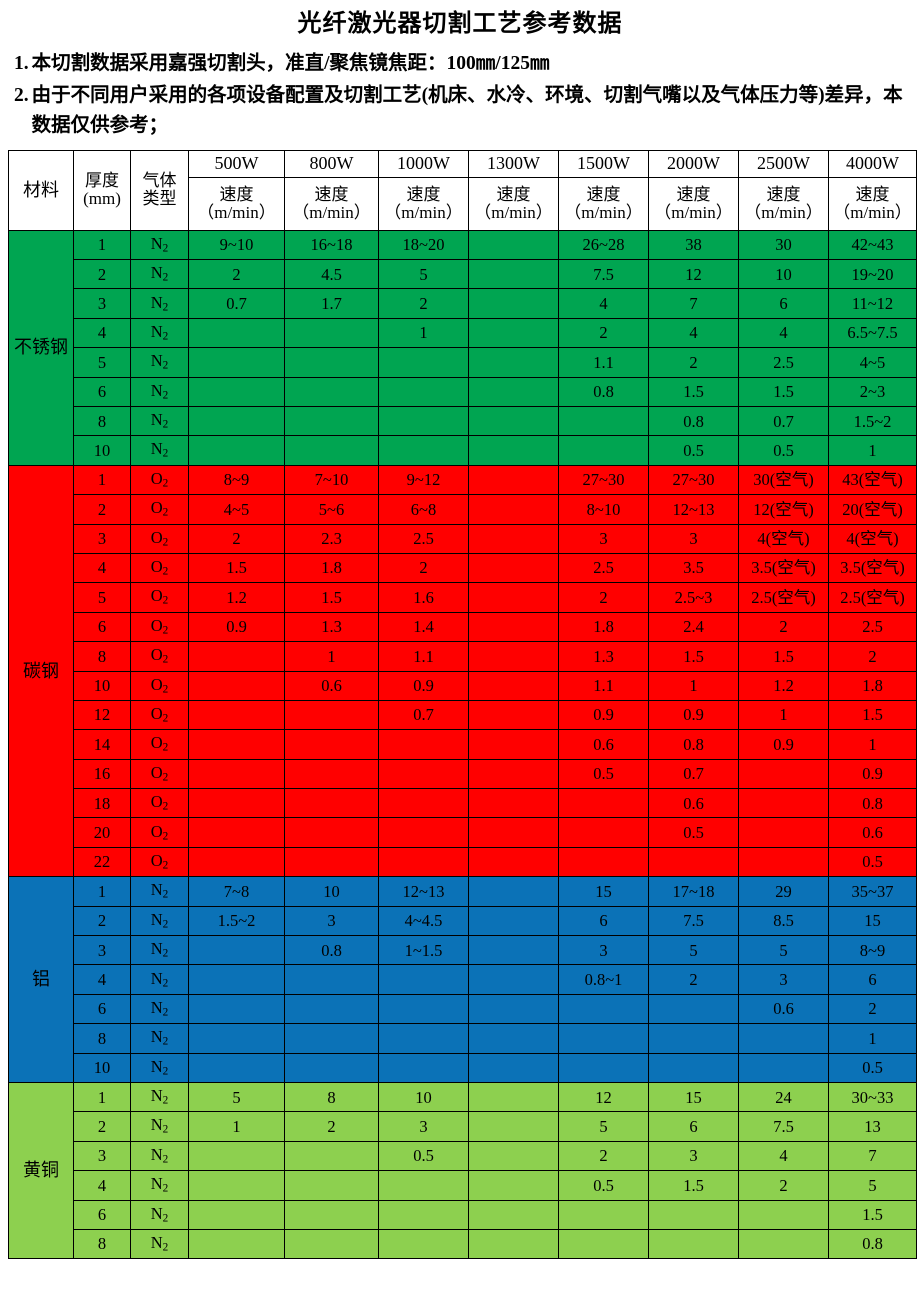 This screenshot has width=920, height=1300. What do you see at coordinates (423, 163) in the screenshot?
I see `header-power-1000w: 1000W` at bounding box center [423, 163].